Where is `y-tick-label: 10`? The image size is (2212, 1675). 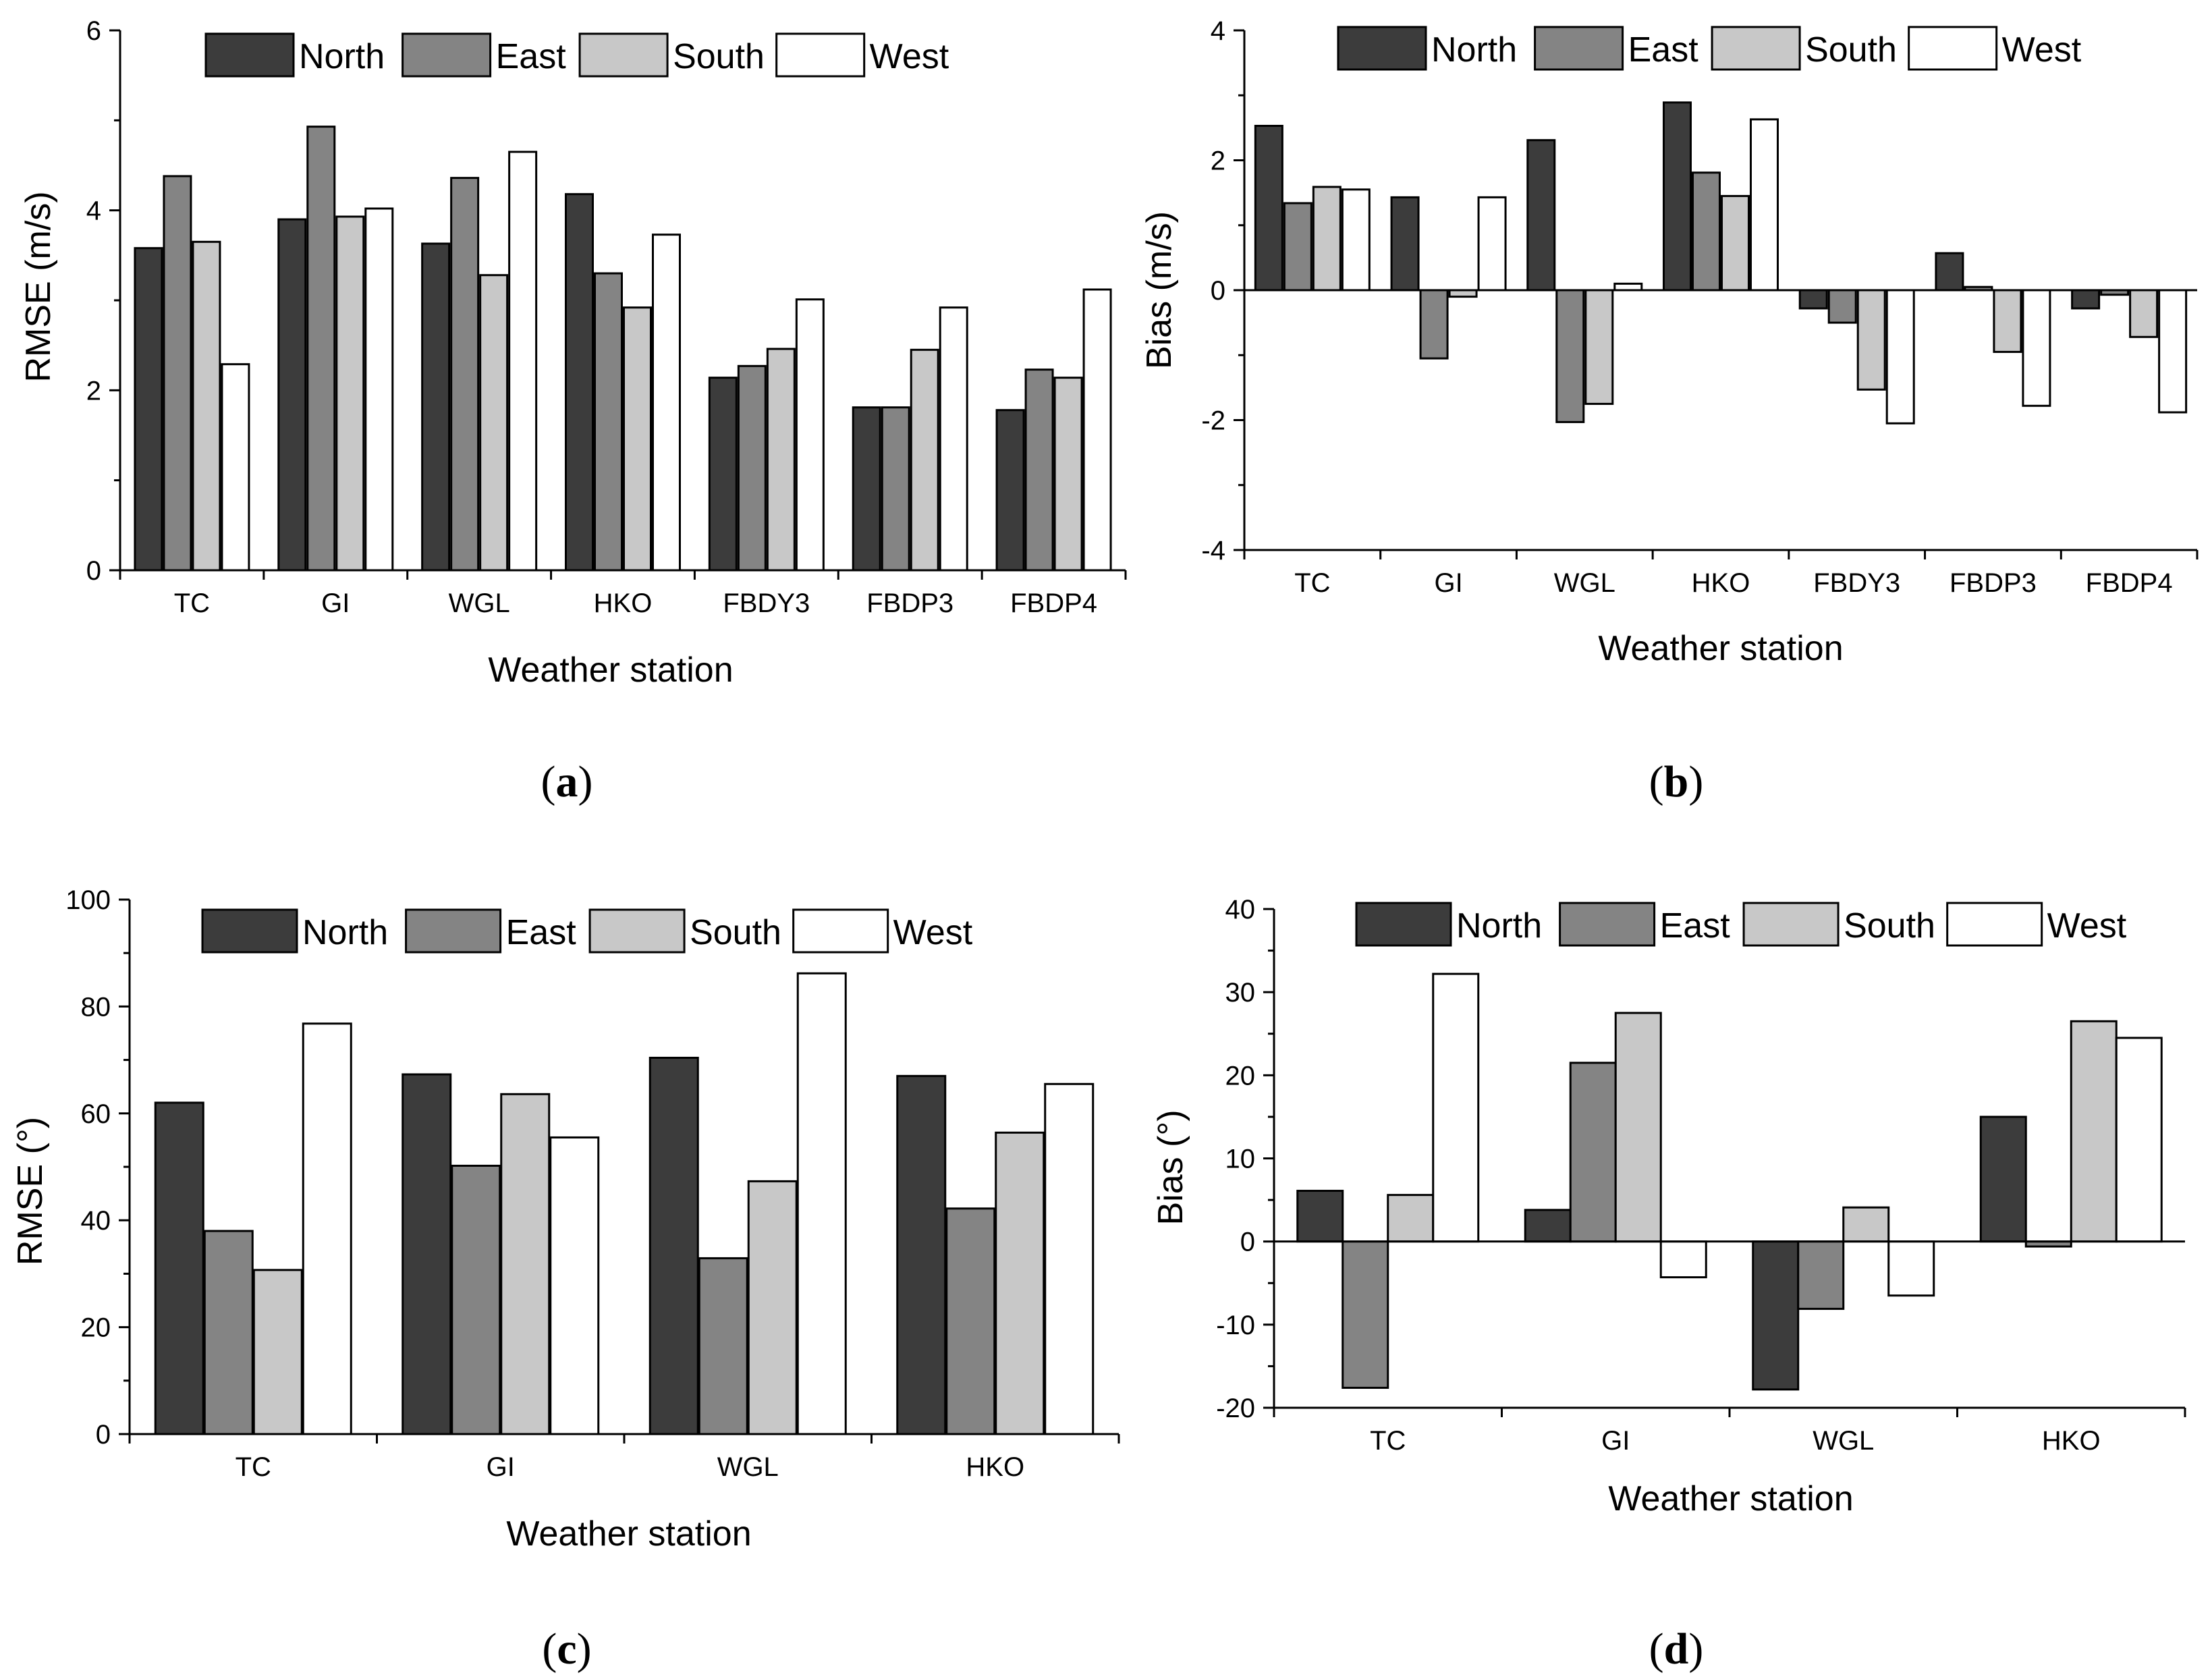
y-tick-label: 10 is located at coordinates (1240, 1159).